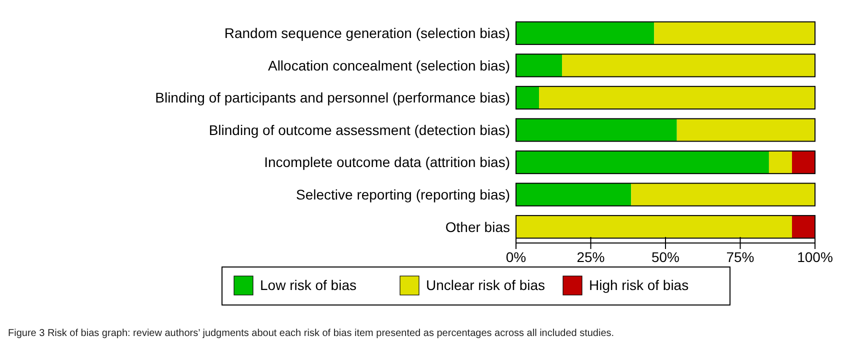 This screenshot has width=842, height=346. Describe the element at coordinates (311, 333) in the screenshot. I see `caption: Figure 3 Risk of bias graph: review authors’ judgments about each risk of bias item presented as percentages across all included studies.` at that location.